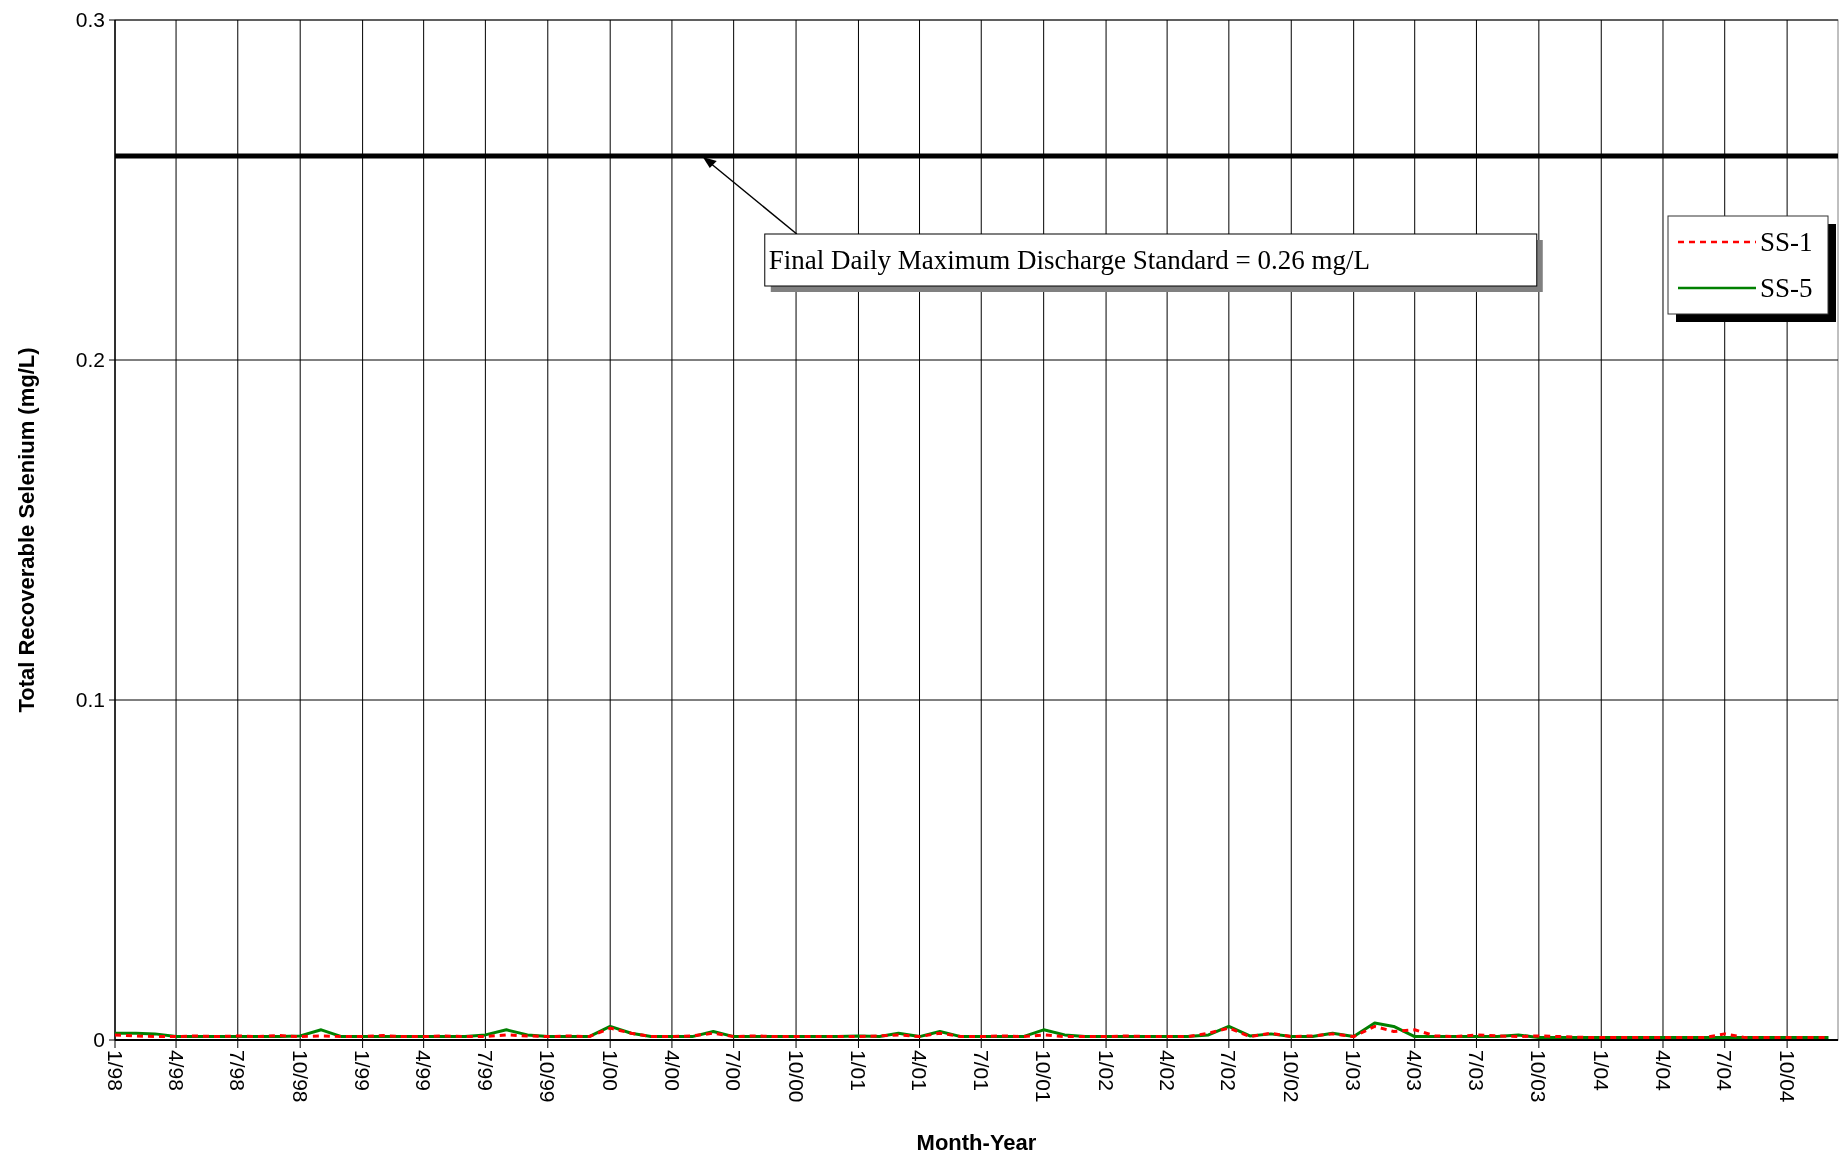  What do you see at coordinates (1291, 1076) in the screenshot?
I see `x-tick-label: 10/02` at bounding box center [1291, 1076].